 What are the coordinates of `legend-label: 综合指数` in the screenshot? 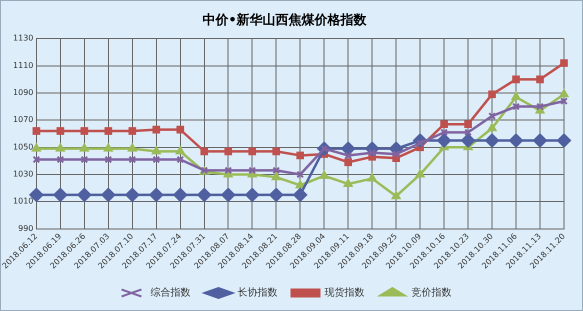 It's located at (170, 292).